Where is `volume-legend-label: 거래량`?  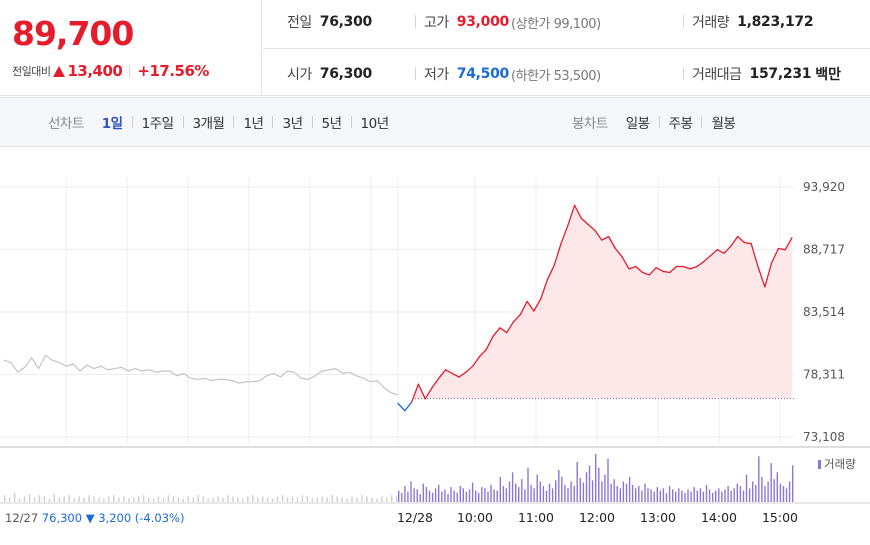 volume-legend-label: 거래량 is located at coordinates (840, 464).